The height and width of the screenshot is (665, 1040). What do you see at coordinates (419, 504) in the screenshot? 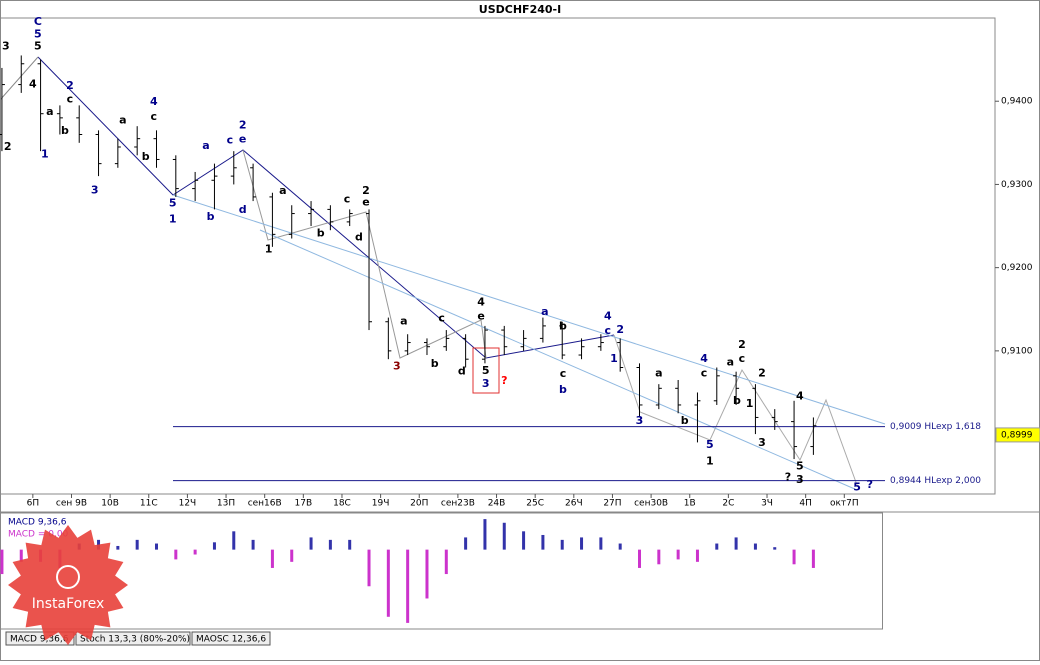
I see `x-tick-label: 20П` at bounding box center [419, 504].